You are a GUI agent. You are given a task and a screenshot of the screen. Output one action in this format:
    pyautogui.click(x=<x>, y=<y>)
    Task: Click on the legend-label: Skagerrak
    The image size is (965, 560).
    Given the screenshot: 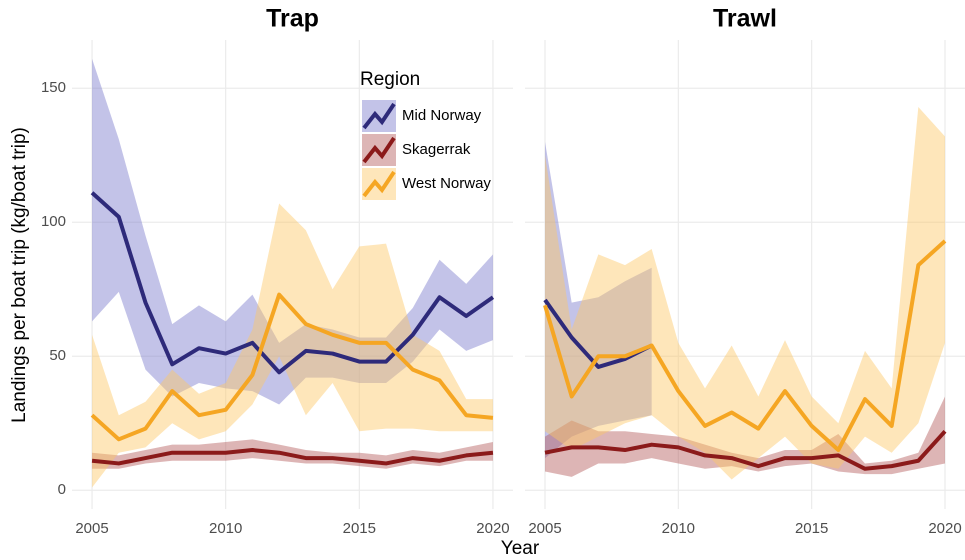 What is the action you would take?
    pyautogui.click(x=436, y=149)
    